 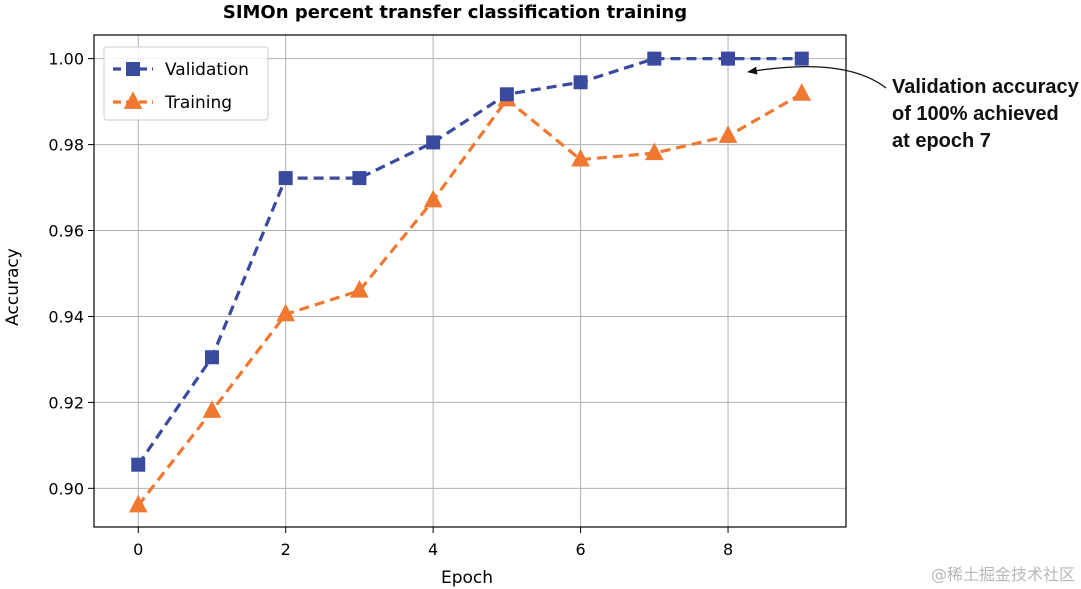 I want to click on y-tick-label: 0.90, so click(x=66, y=488).